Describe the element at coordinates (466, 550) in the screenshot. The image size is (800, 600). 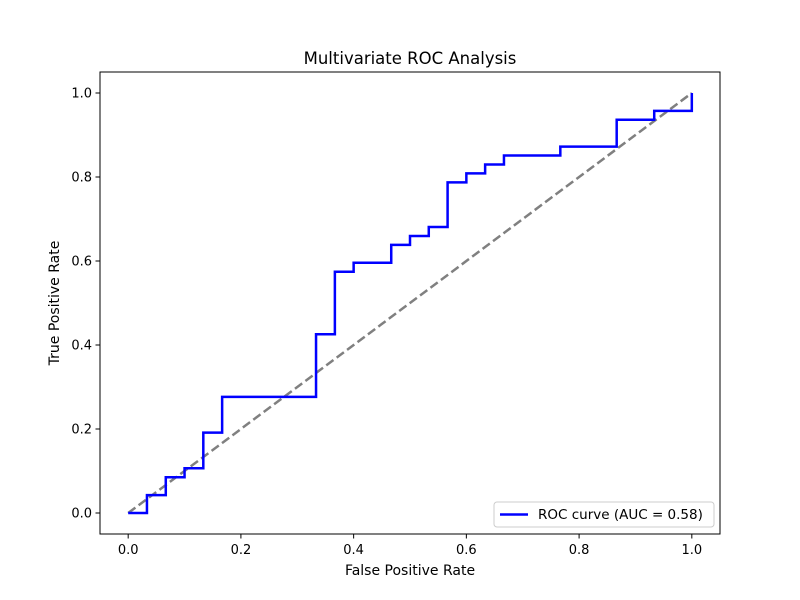
I see `x-tick-label: 0.6` at that location.